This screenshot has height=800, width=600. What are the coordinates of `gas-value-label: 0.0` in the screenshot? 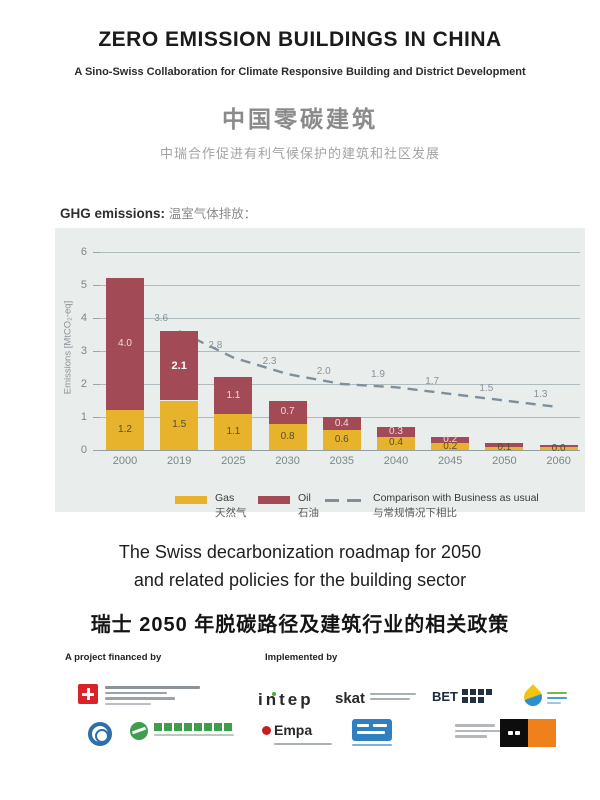 It's located at (558, 448).